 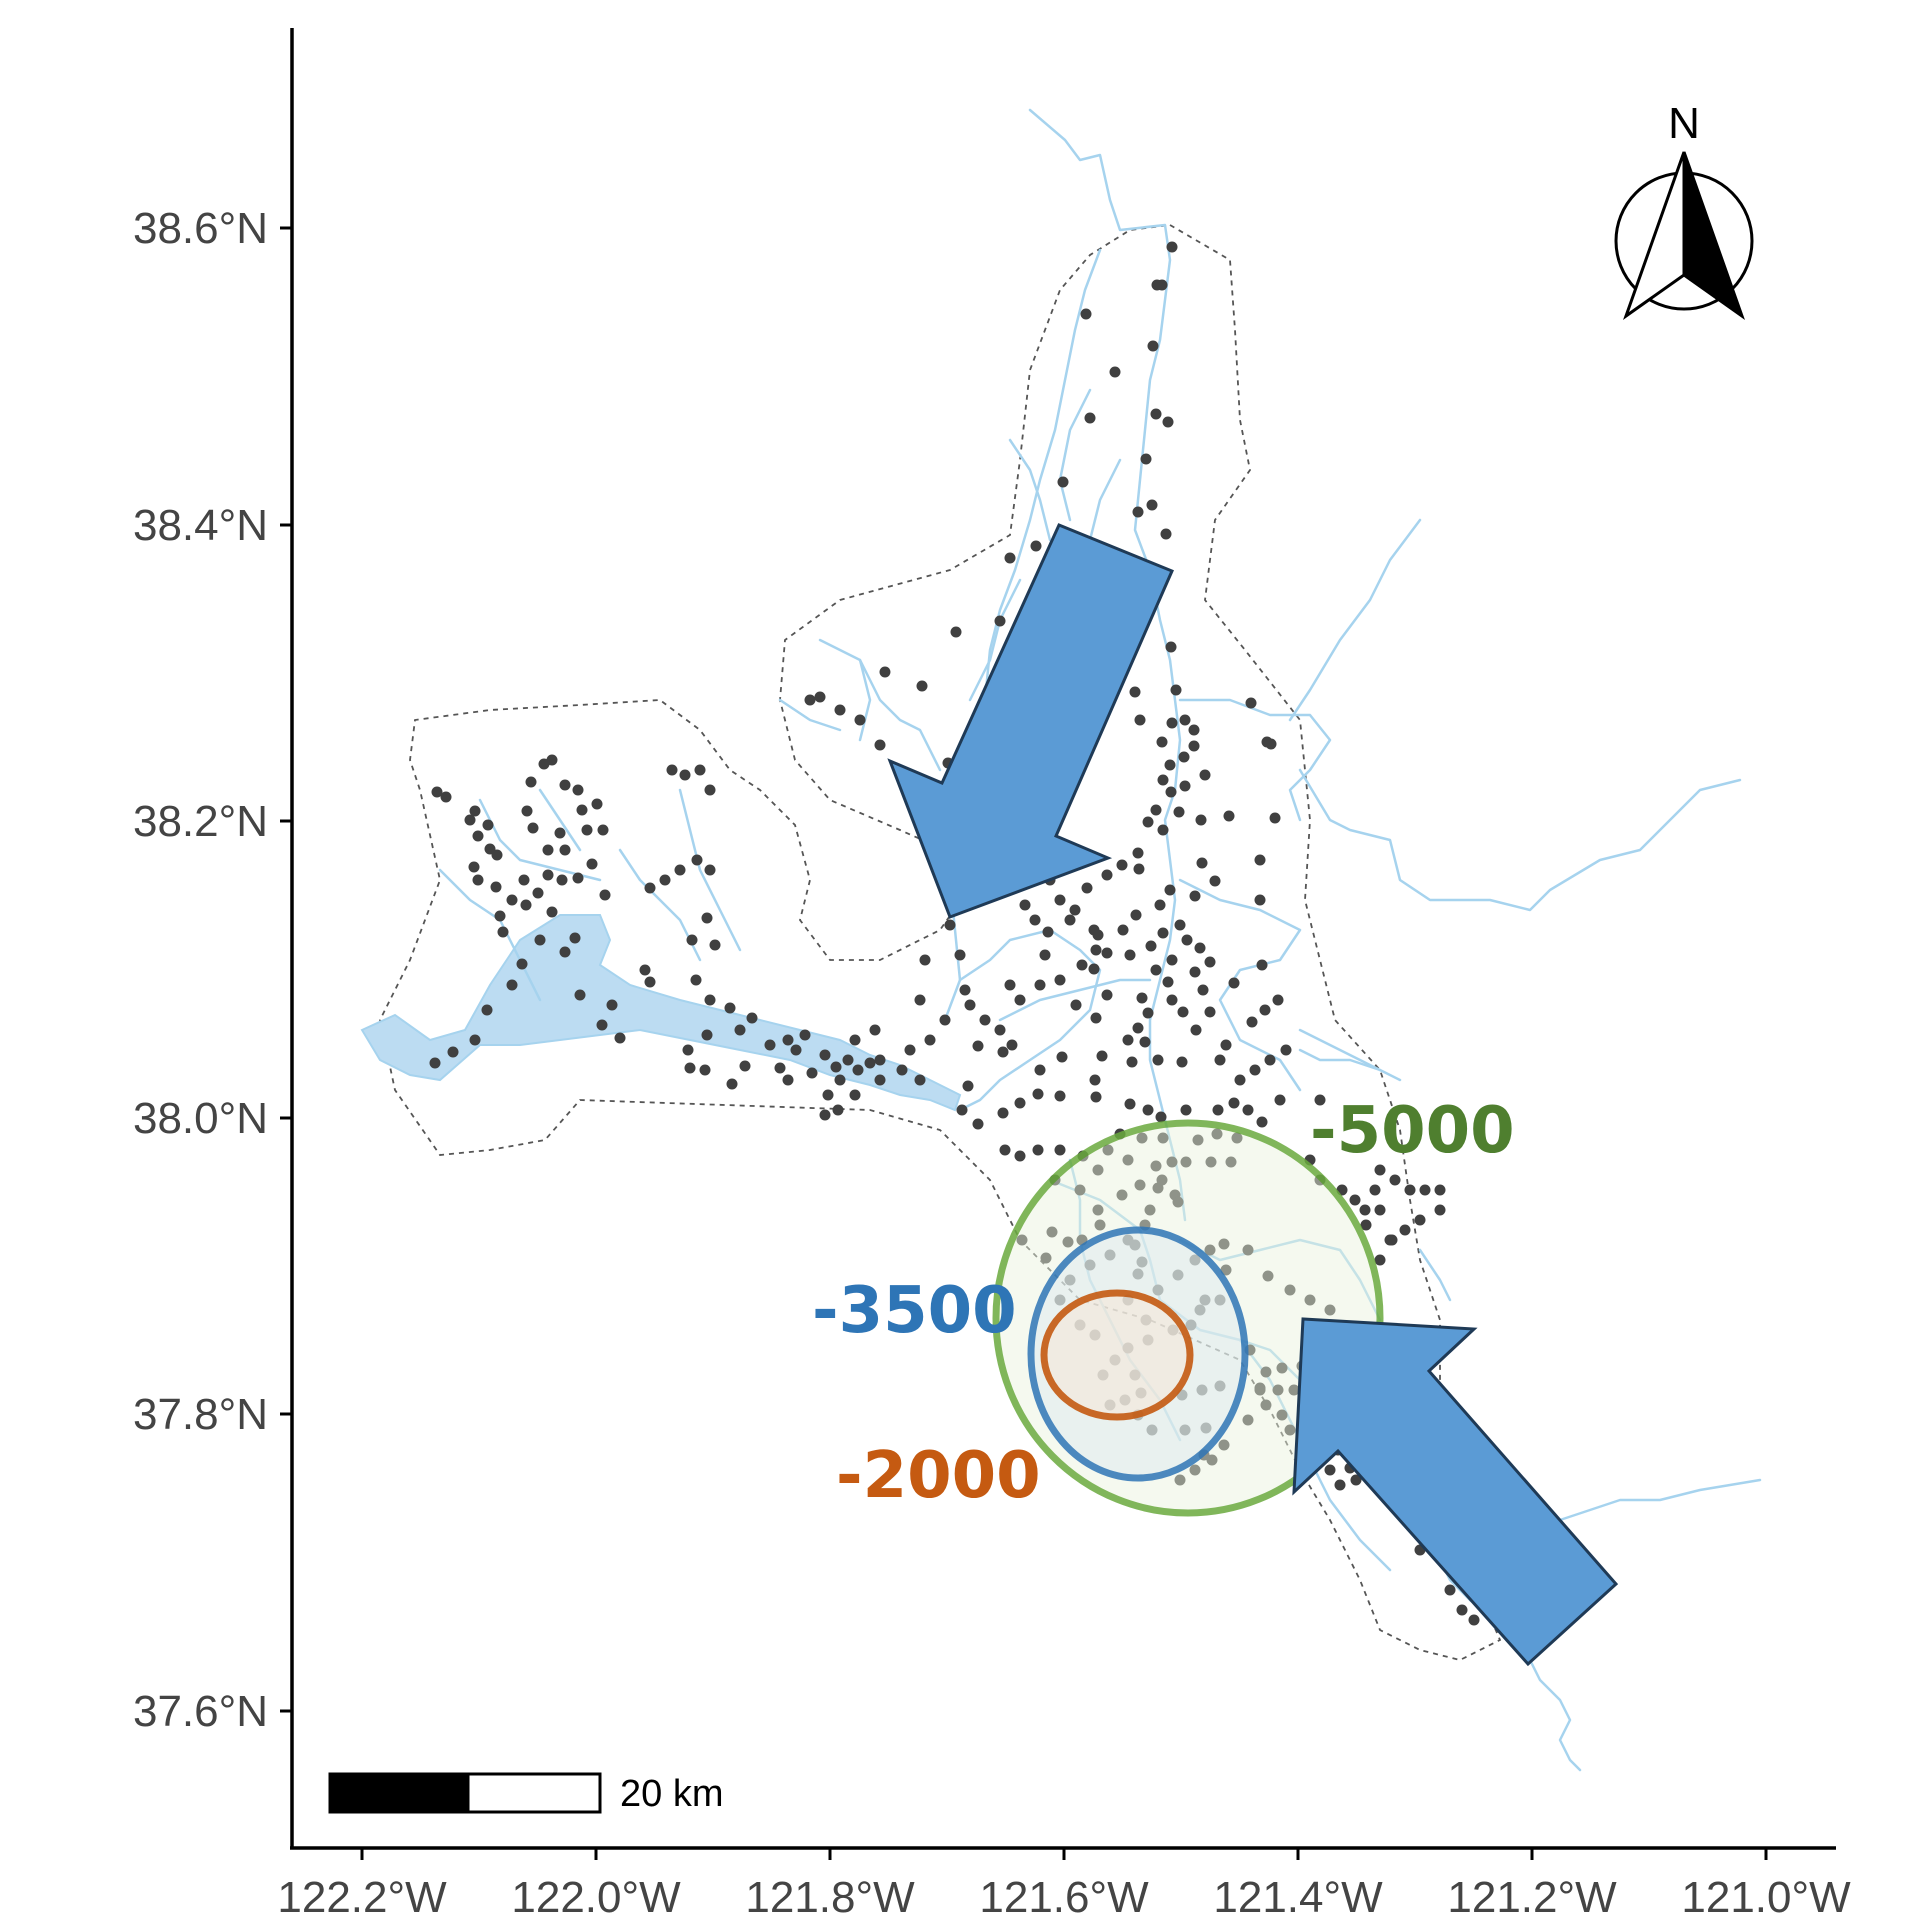 I want to click on flow-arrow-southeast, so click(x=1455, y=1492).